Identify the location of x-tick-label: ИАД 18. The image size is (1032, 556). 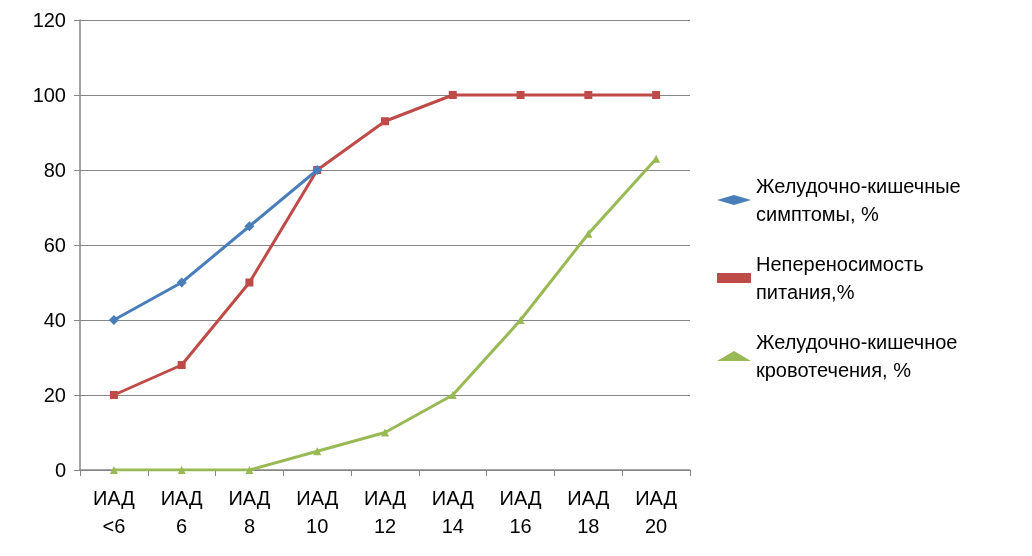
(588, 512).